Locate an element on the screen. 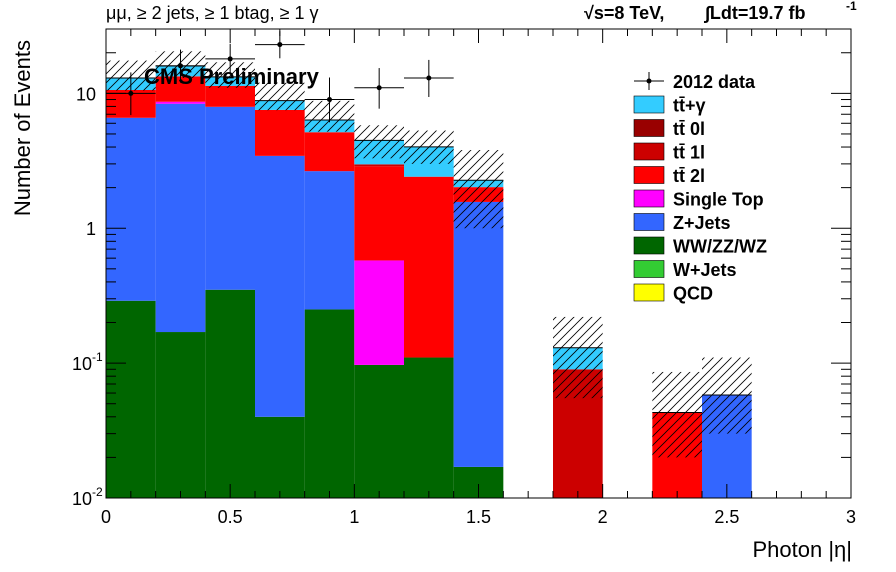 The image size is (896, 572). y-tick-label-2: 1 is located at coordinates (91, 229).